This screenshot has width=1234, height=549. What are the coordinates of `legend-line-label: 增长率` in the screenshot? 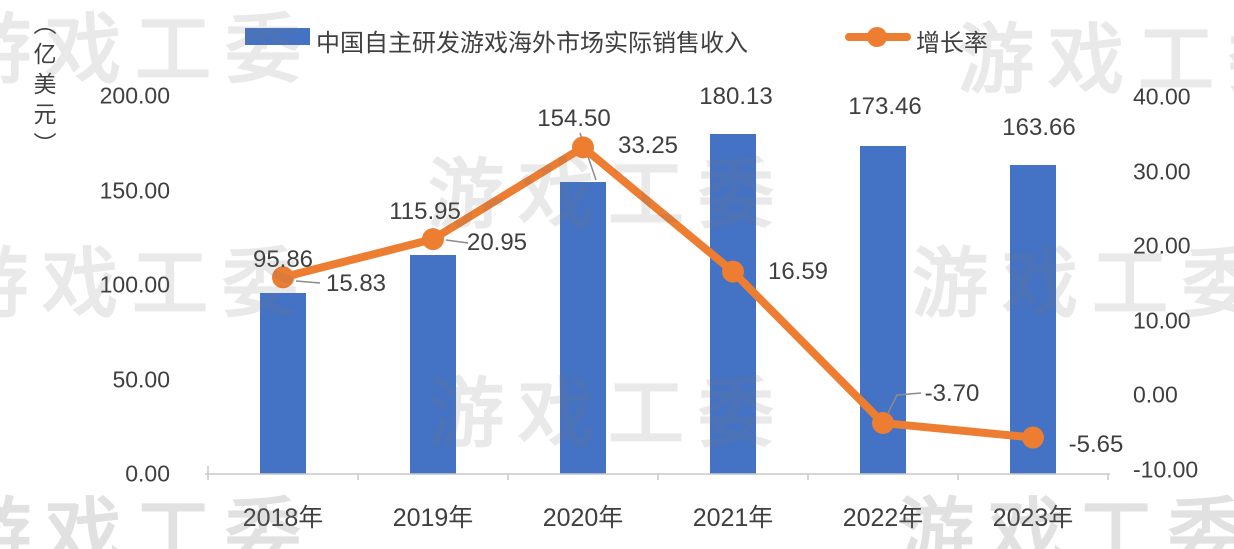 It's located at (952, 43).